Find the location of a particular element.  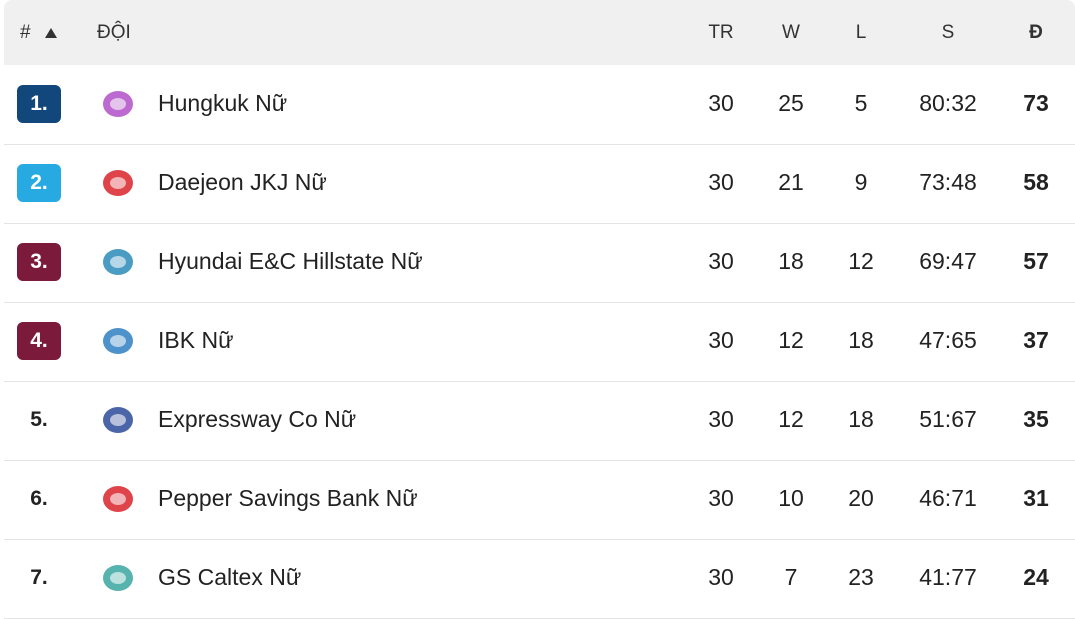

rank-badge: 1. is located at coordinates (39, 104).